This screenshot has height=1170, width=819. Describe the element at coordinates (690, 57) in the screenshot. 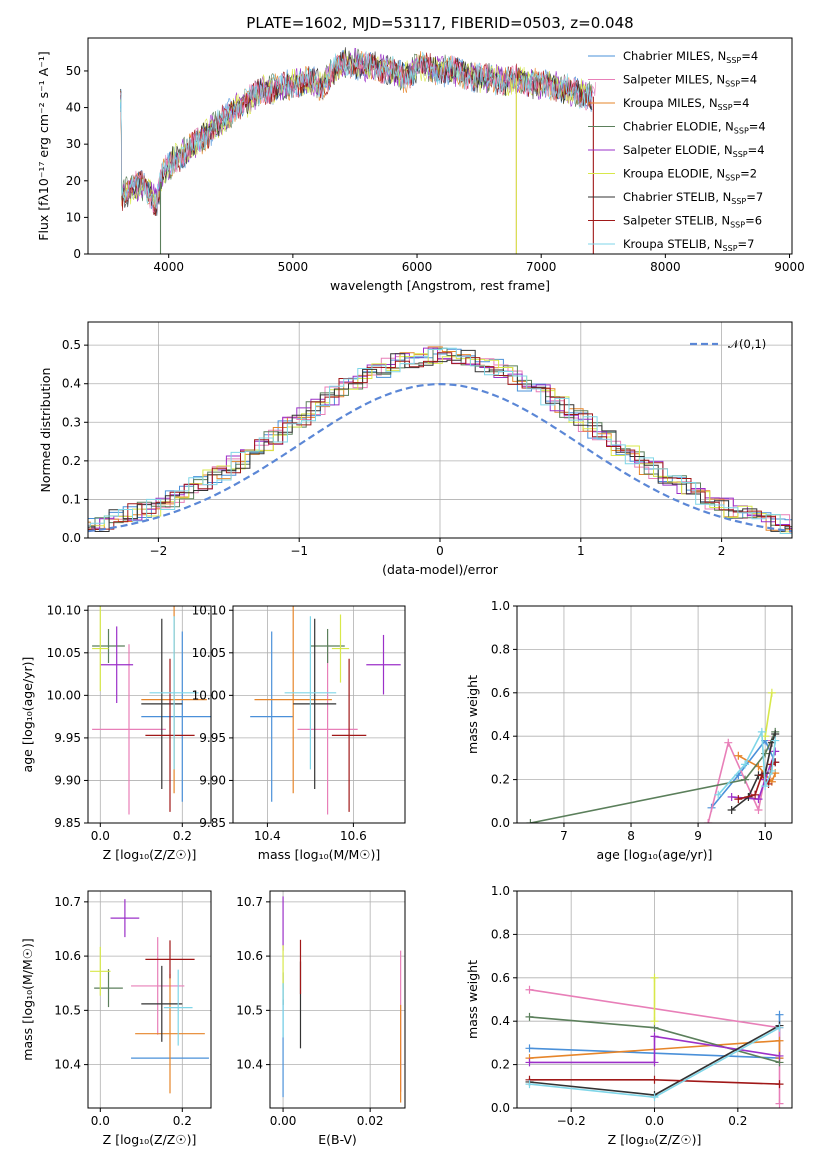

I see `legend-entry: Chabrier MILES, NSSP=4` at that location.